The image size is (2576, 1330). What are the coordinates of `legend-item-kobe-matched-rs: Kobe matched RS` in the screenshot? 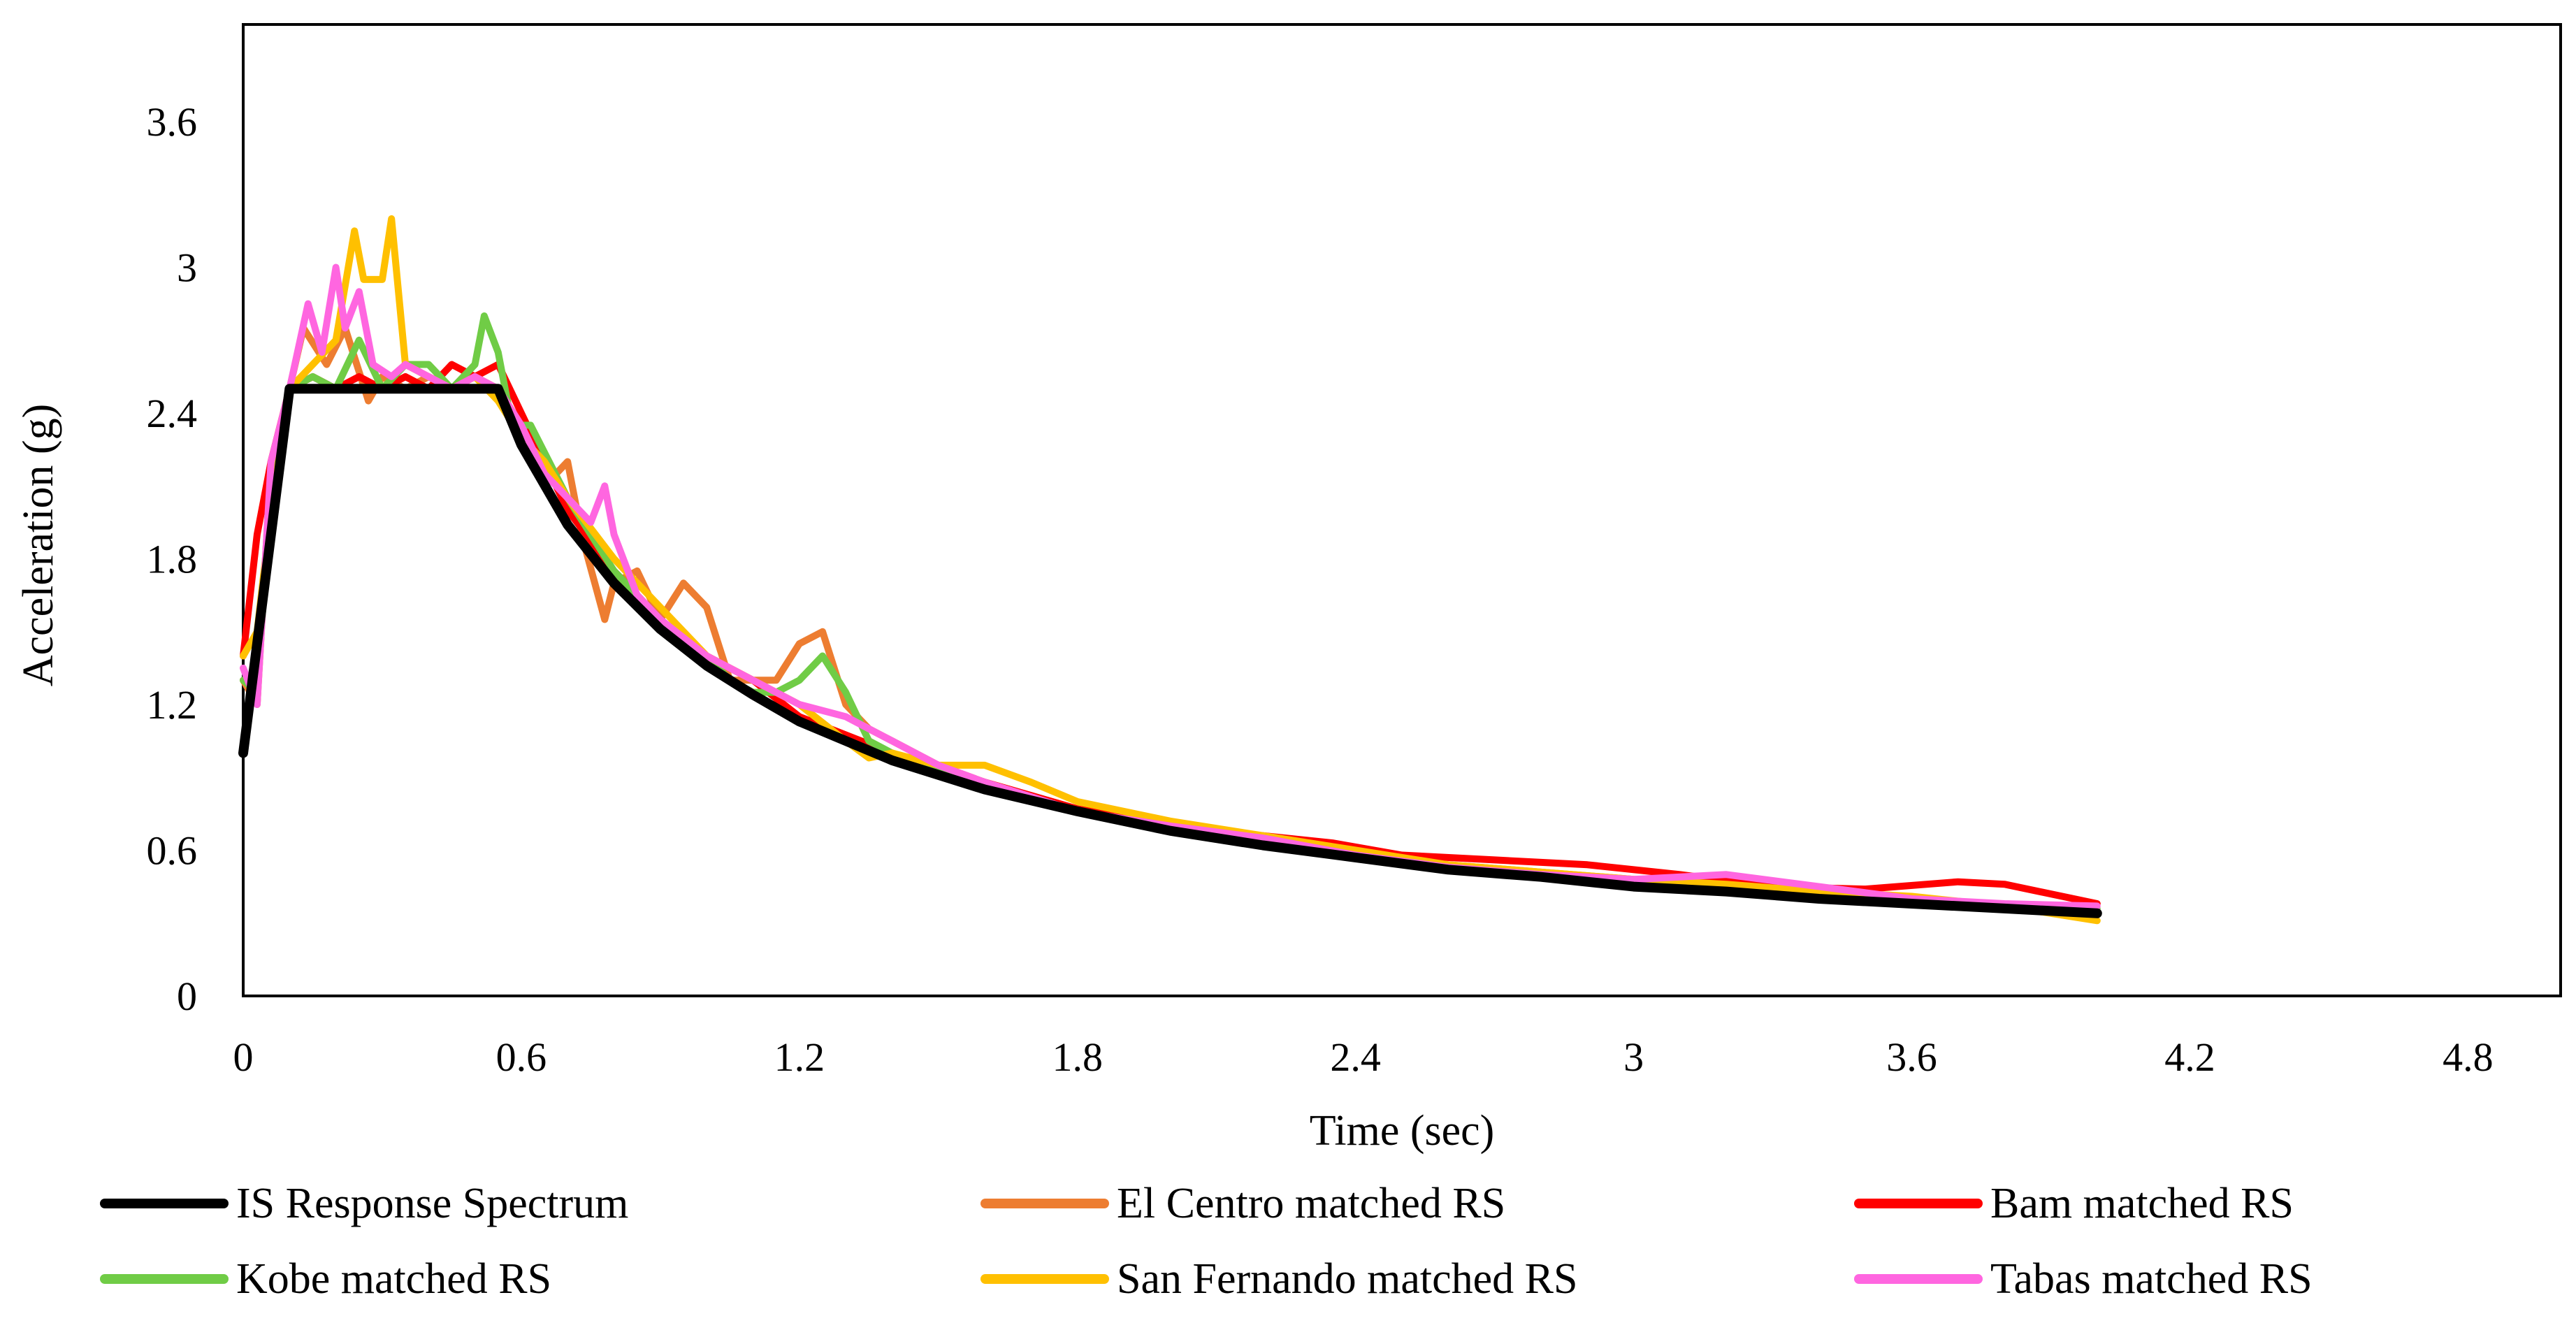 It's located at (326, 1279).